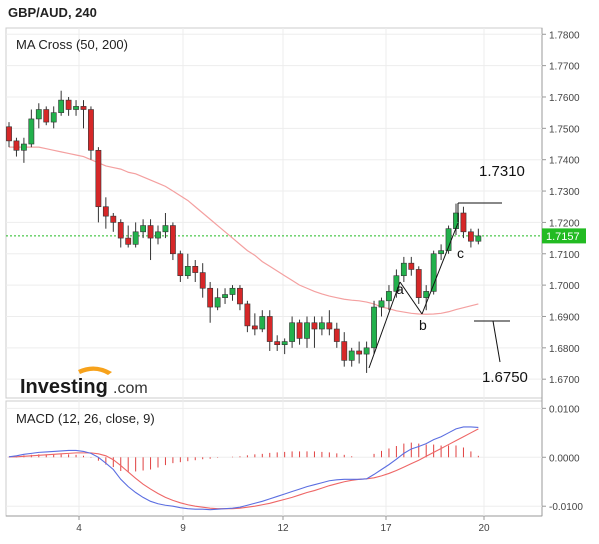  I want to click on time-tick-label: 20, so click(484, 528).